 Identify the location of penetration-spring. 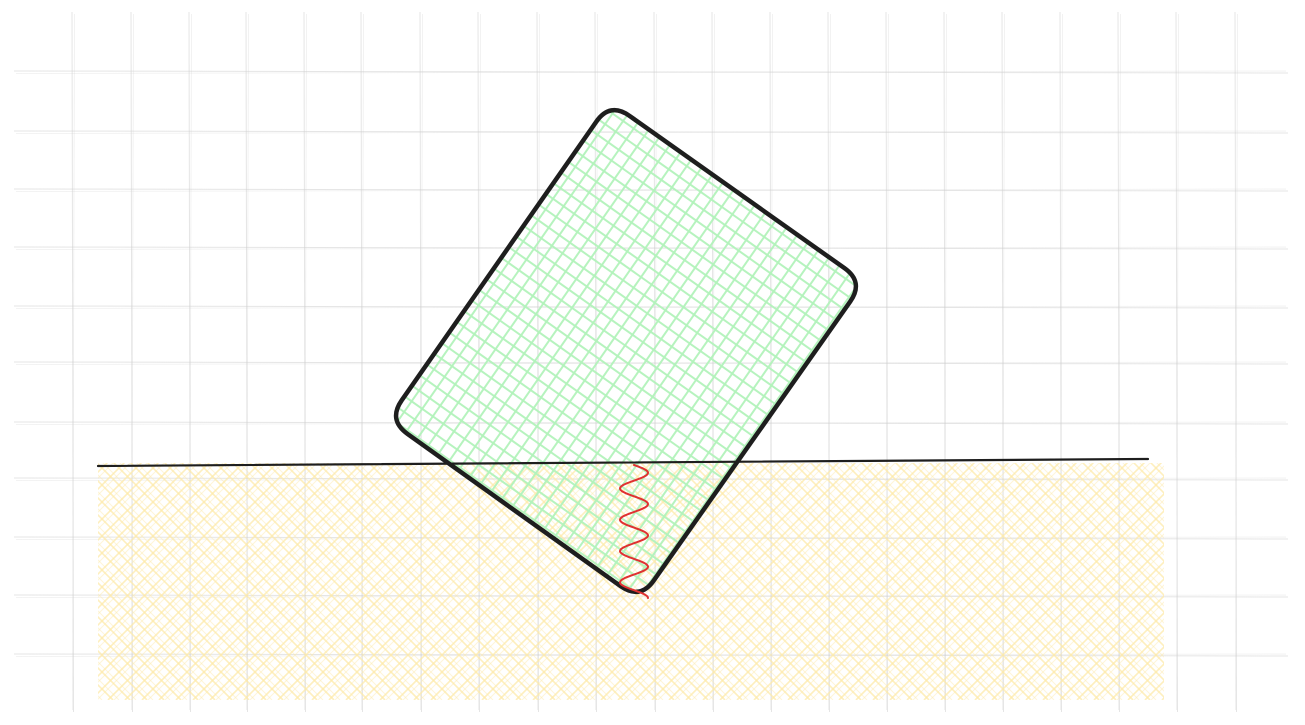
(634, 531).